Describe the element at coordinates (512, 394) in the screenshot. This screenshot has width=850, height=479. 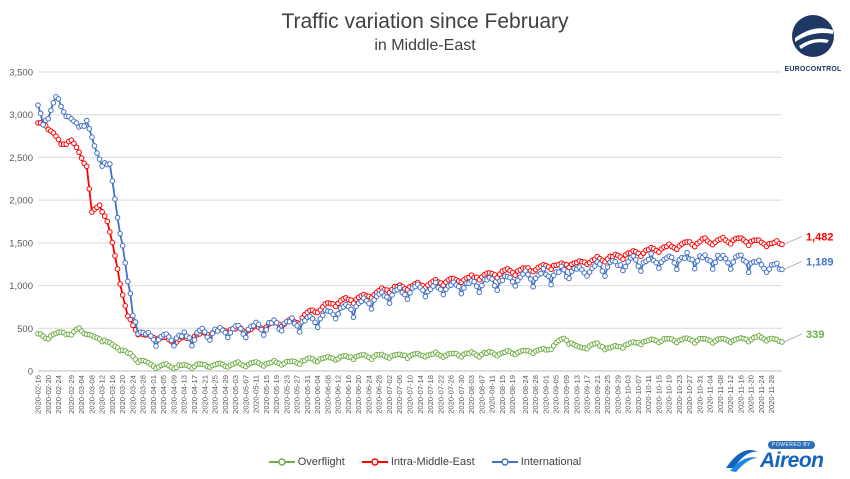
I see `x-tick-label: 2020-08-19` at that location.